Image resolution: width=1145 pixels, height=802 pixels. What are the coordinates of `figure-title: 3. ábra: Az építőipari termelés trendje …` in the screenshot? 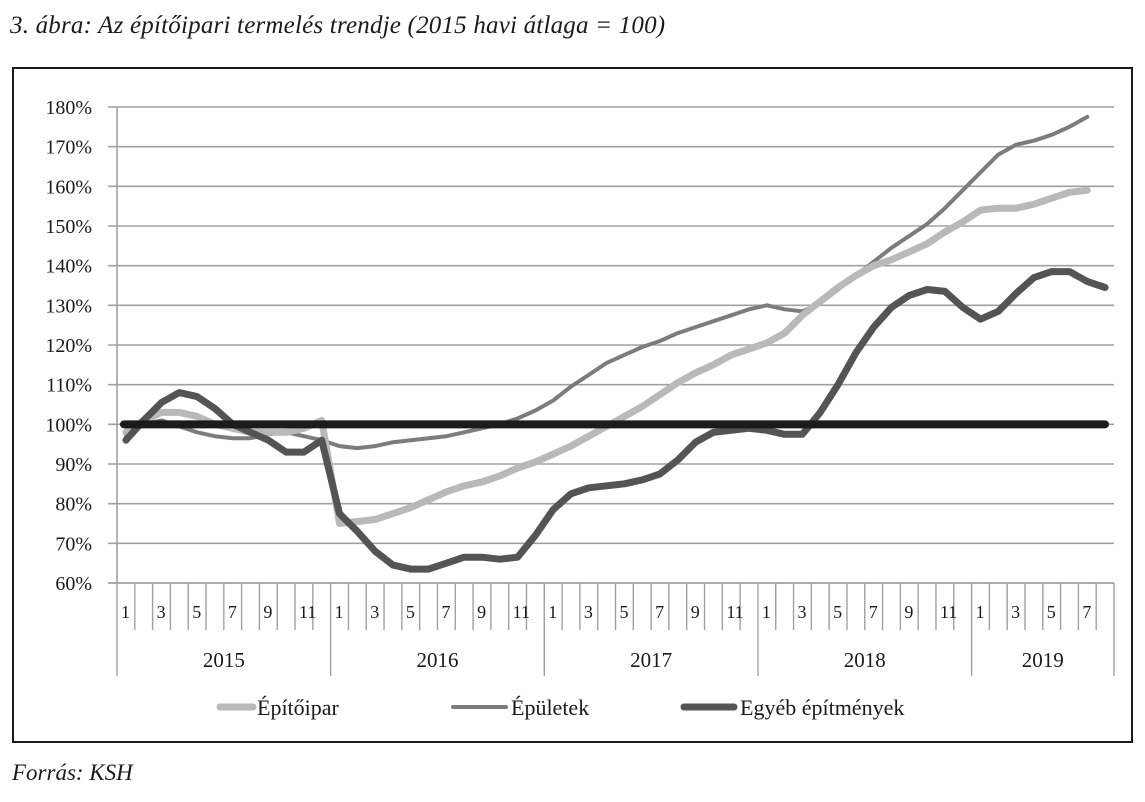 It's located at (338, 25).